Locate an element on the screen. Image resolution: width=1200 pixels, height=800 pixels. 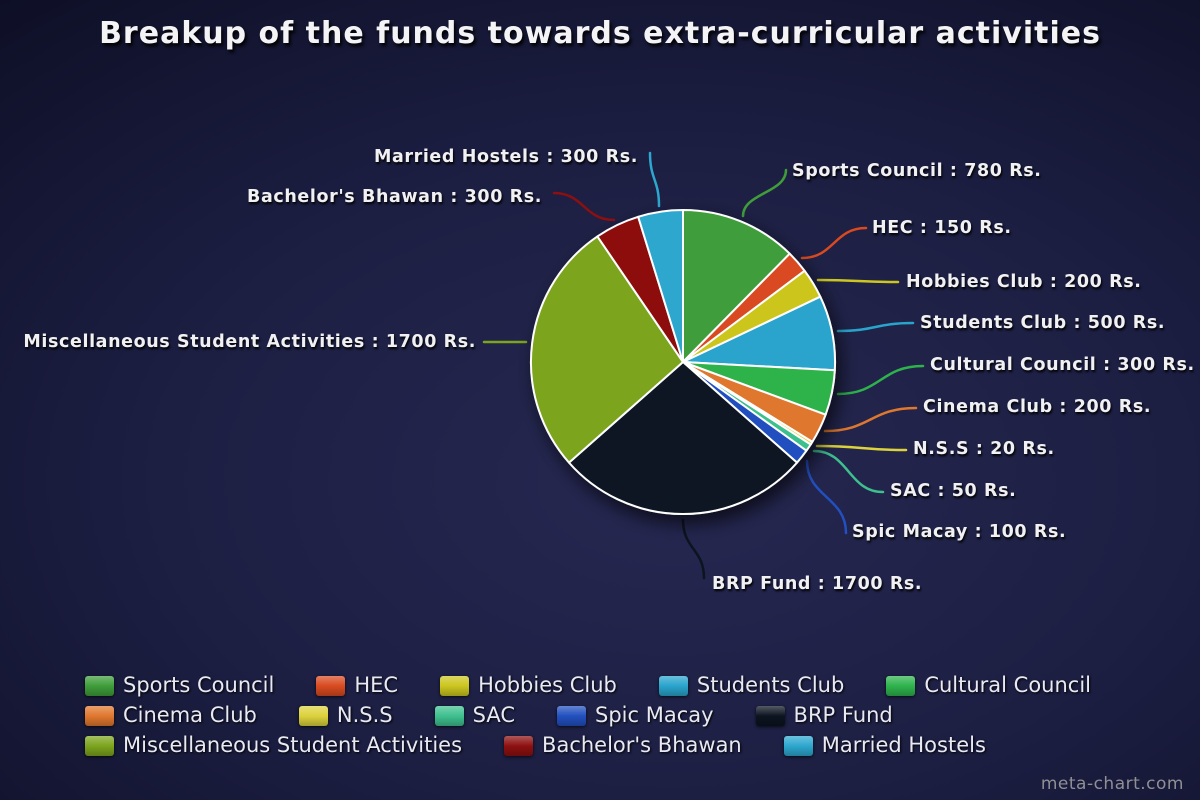
legend-label: Hobbies Club is located at coordinates (547, 685).